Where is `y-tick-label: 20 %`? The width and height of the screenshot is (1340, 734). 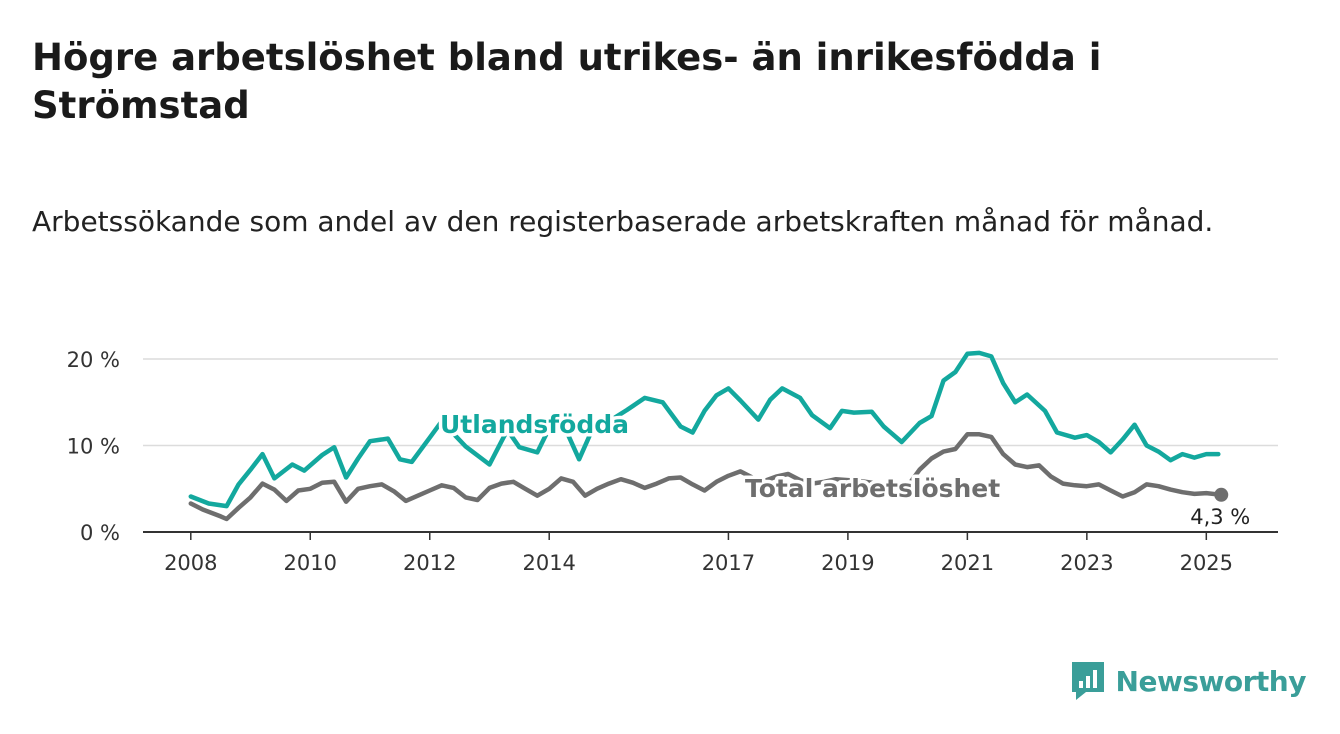
y-tick-label: 20 % is located at coordinates (93, 360).